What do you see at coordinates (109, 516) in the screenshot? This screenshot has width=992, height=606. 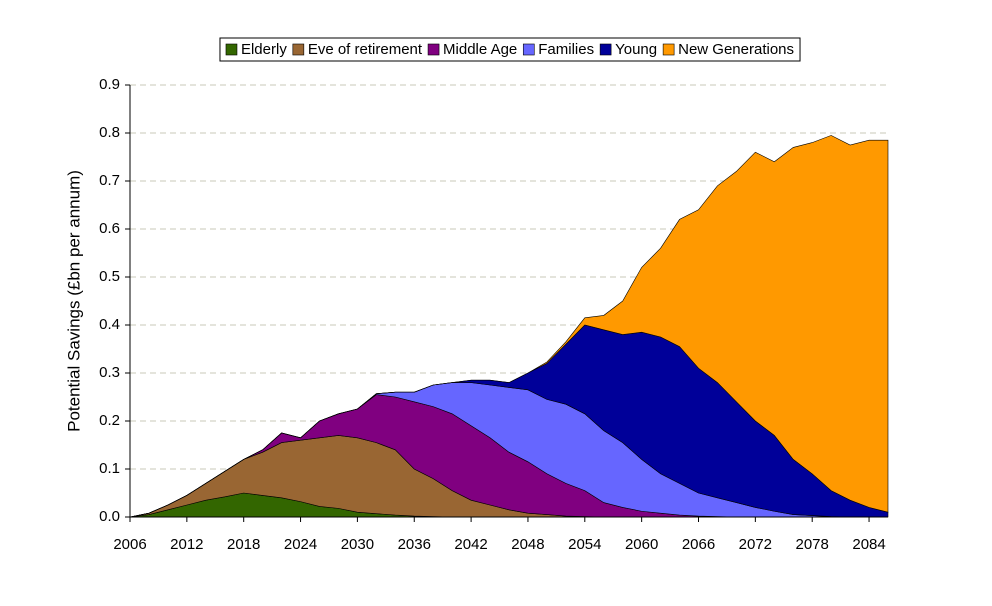 I see `y-tick-label: 0.0` at bounding box center [109, 516].